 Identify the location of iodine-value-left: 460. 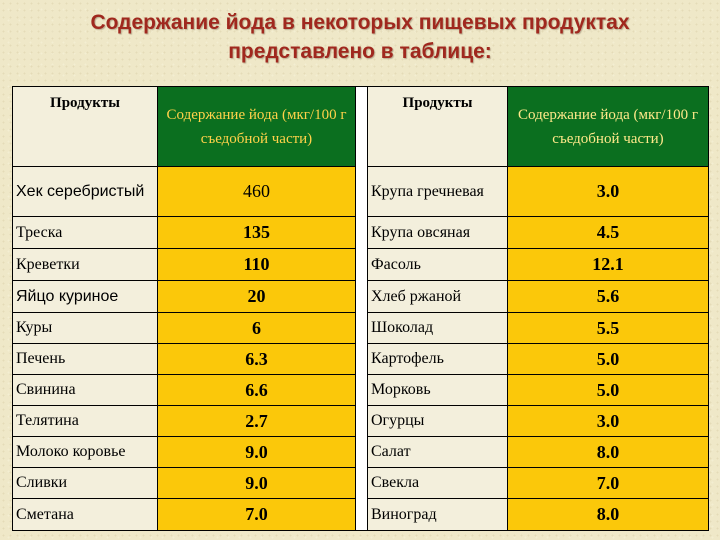
(256, 191).